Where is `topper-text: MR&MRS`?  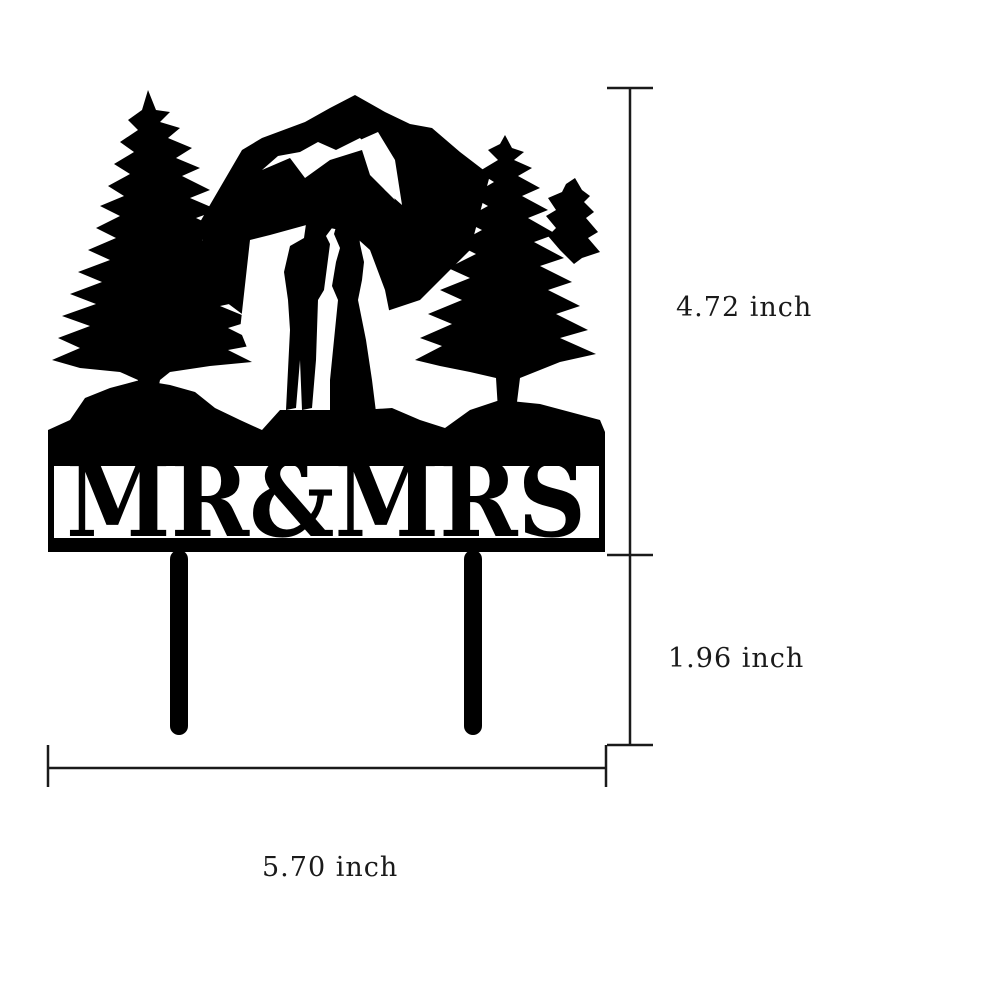
topper-text: MR&MRS is located at coordinates (326, 499).